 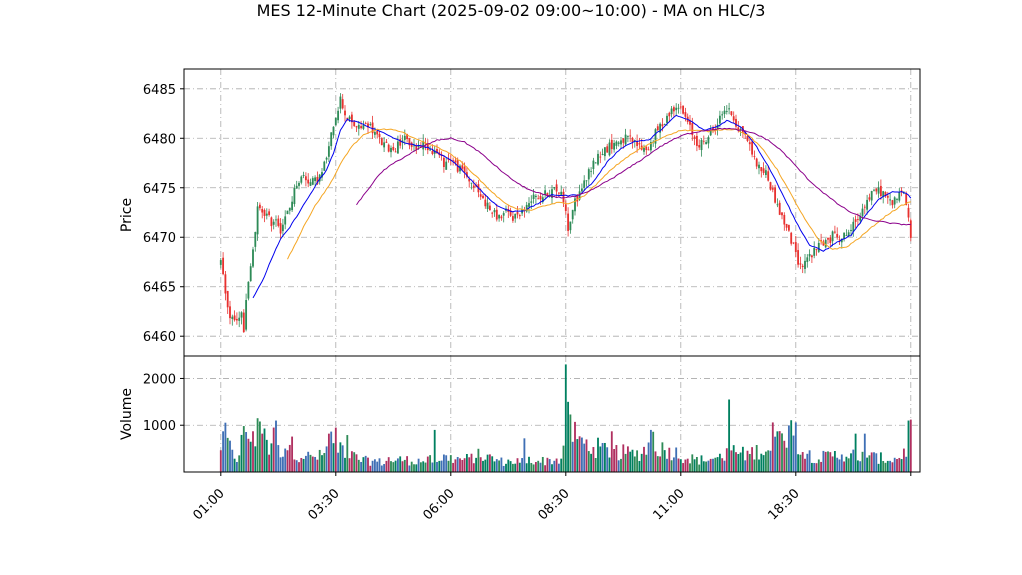 I want to click on volume-axis-label: Volume, so click(x=127, y=414).